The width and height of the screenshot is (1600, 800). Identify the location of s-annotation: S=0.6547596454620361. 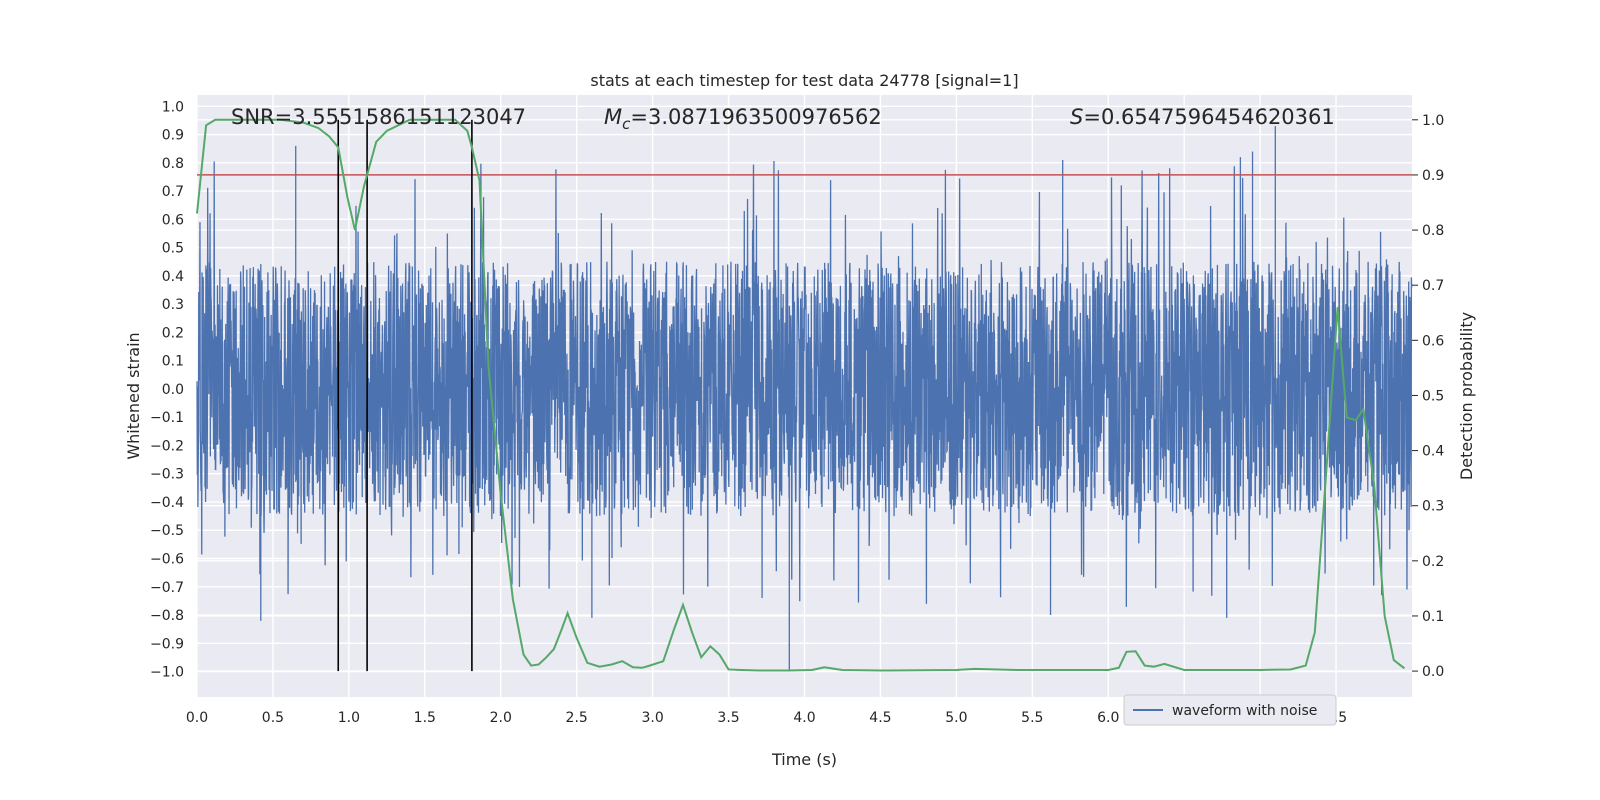
(1202, 117).